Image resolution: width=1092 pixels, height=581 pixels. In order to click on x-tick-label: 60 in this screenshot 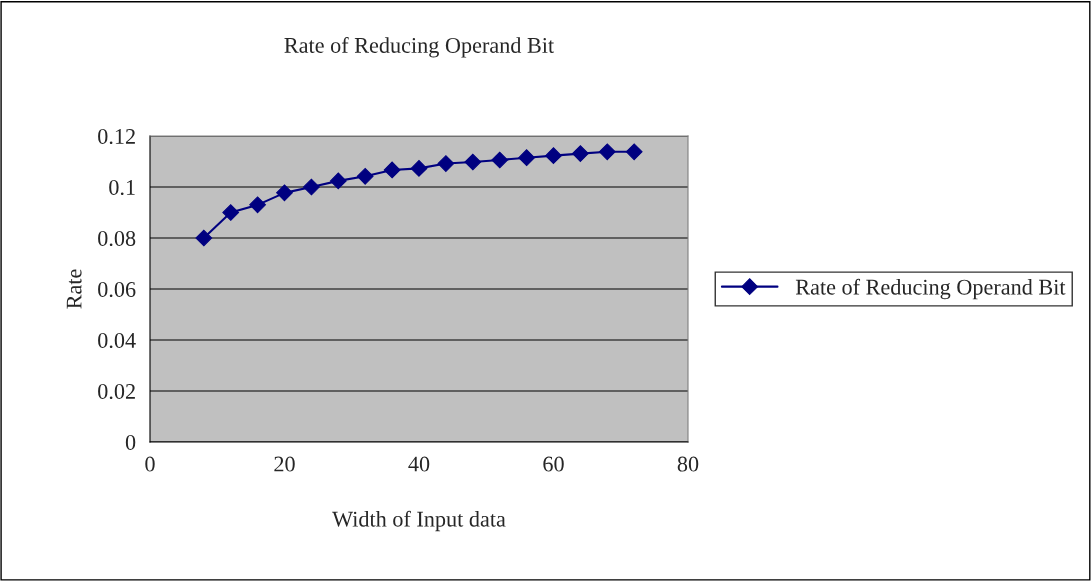, I will do `click(553, 464)`.